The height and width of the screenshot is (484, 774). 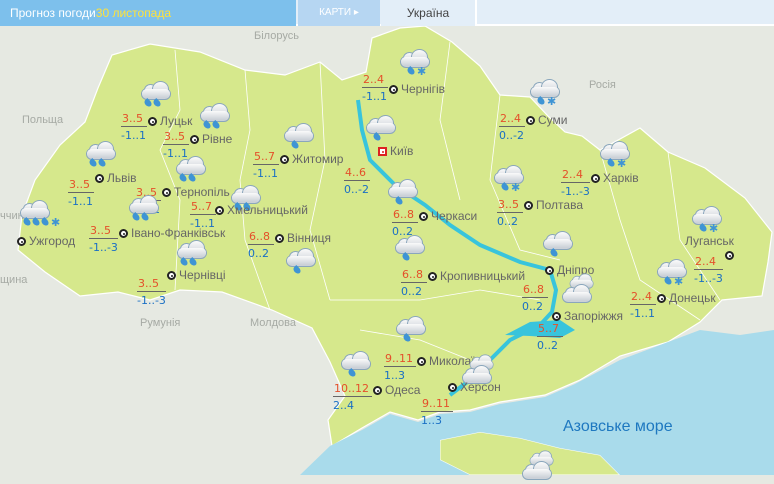 I want to click on city-1: Рівне, so click(x=211, y=139).